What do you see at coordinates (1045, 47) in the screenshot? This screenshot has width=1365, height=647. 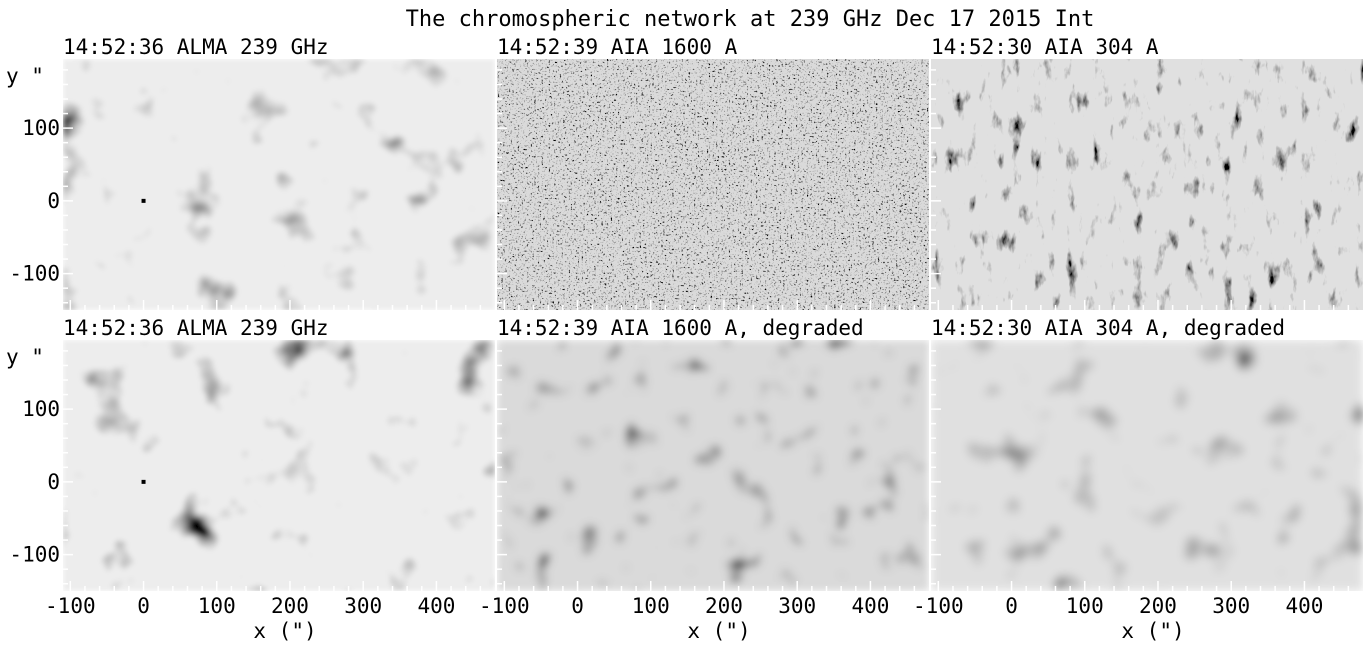 I see `panel-title: 14:52:30 AIA 304 A` at bounding box center [1045, 47].